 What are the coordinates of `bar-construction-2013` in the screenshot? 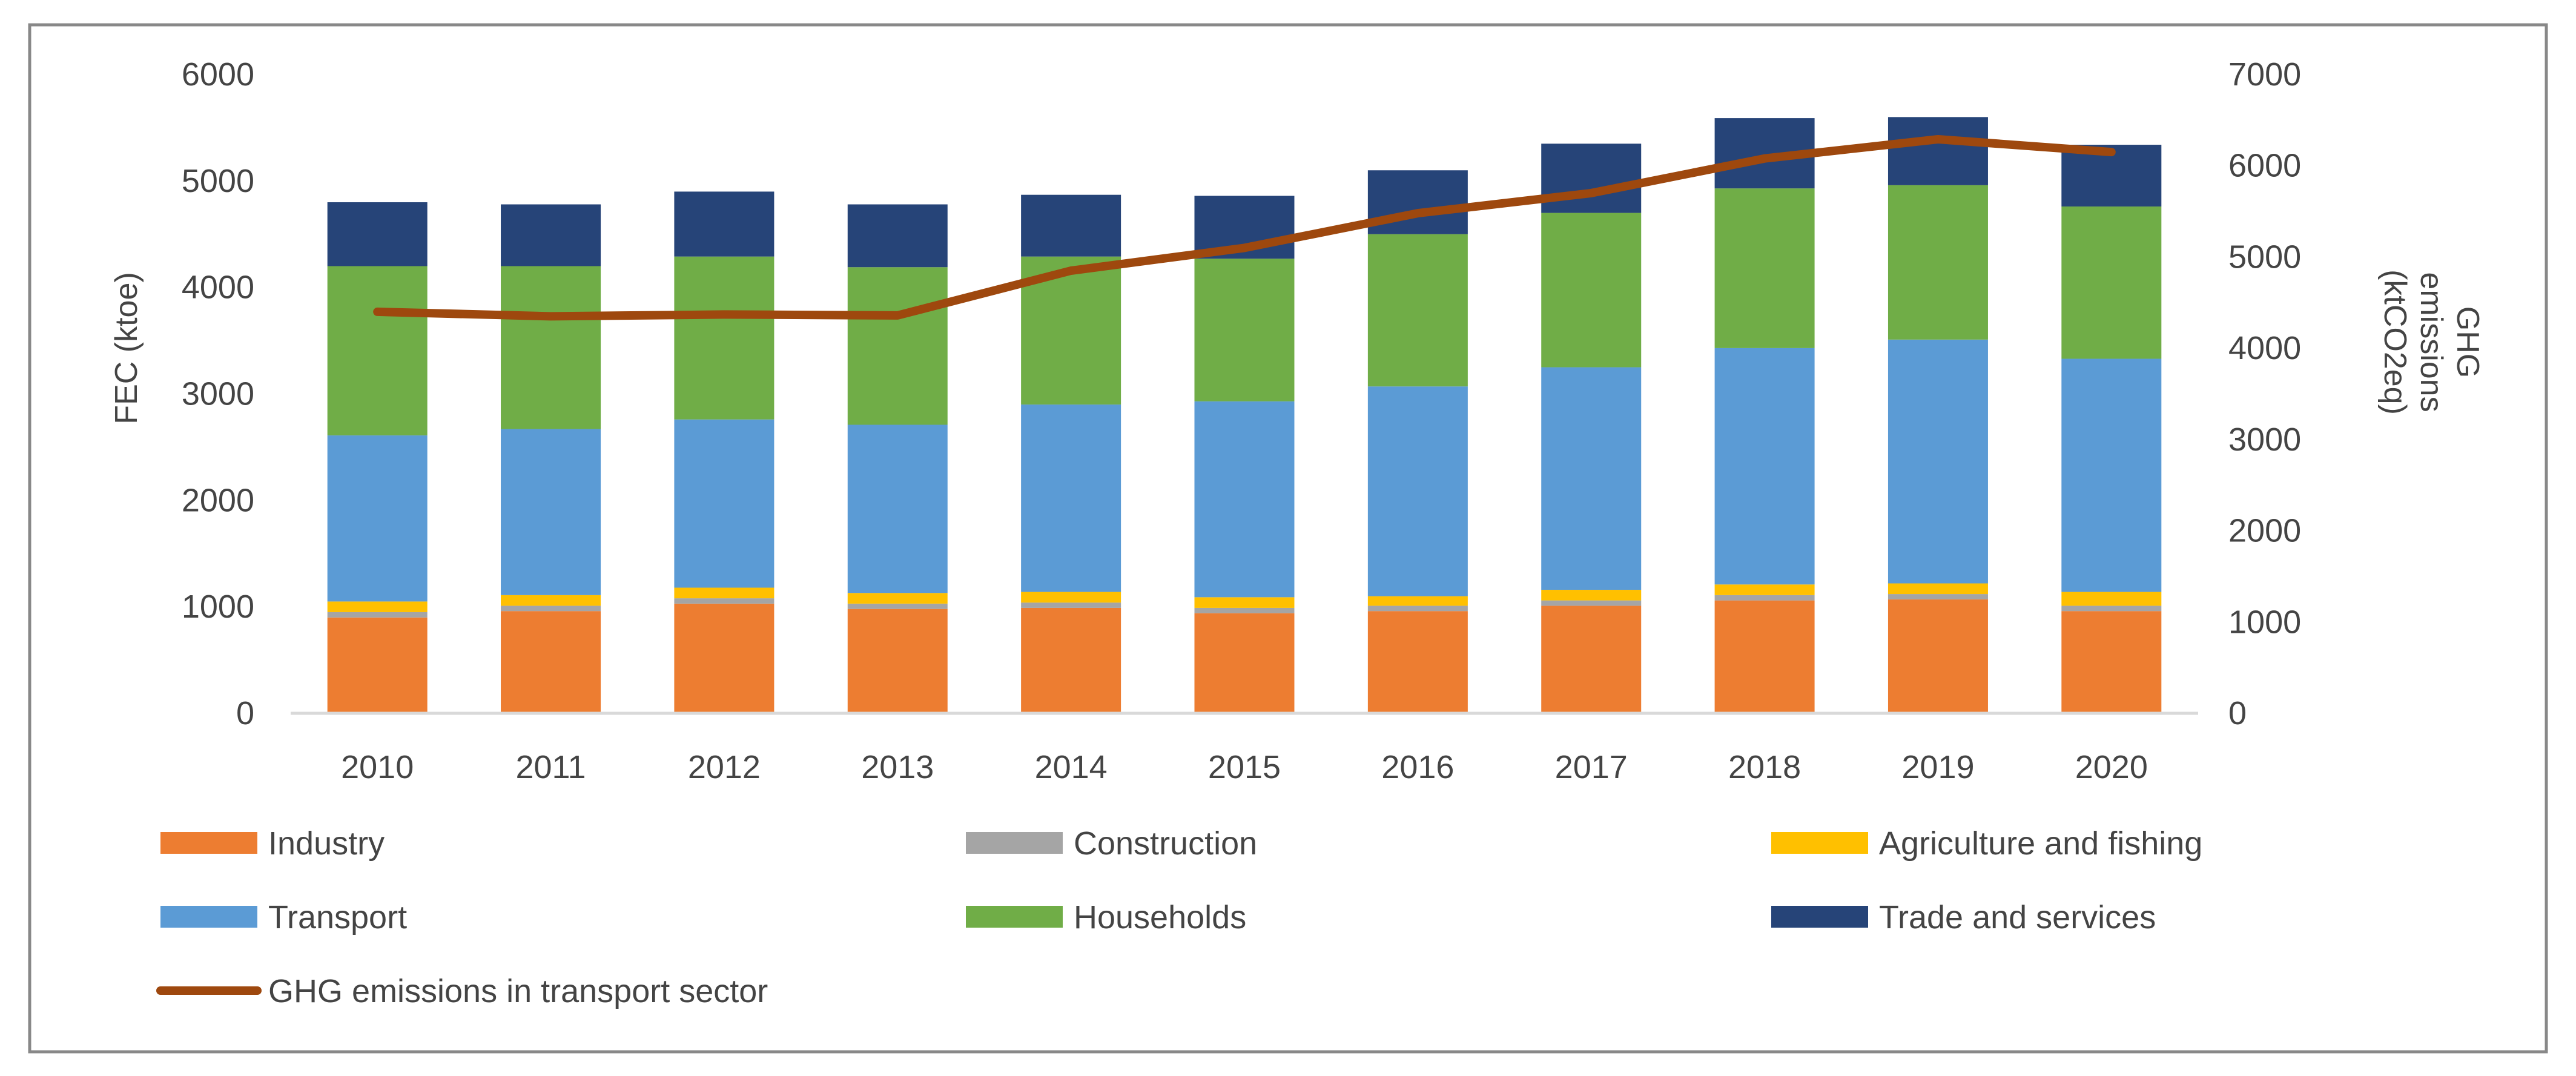 It's located at (897, 606).